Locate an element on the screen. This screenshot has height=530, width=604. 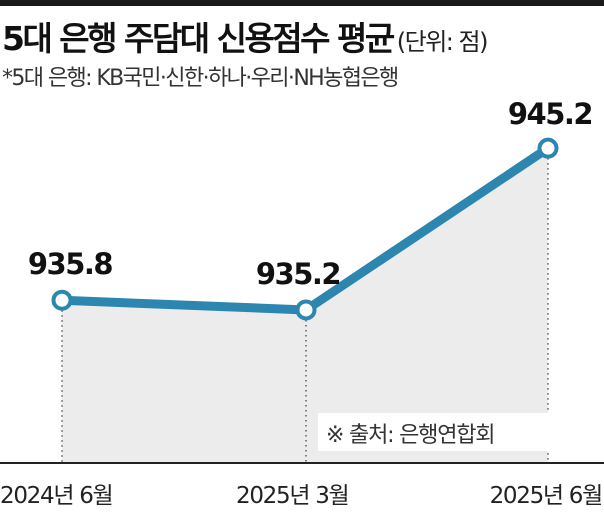
data-label: 945.2 is located at coordinates (550, 114).